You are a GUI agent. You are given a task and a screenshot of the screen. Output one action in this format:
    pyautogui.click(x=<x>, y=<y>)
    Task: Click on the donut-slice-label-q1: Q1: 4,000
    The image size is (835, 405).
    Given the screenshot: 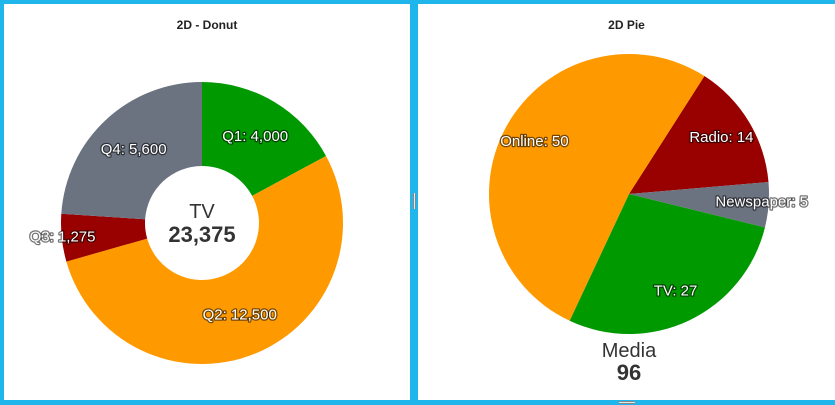 What is the action you would take?
    pyautogui.click(x=255, y=136)
    